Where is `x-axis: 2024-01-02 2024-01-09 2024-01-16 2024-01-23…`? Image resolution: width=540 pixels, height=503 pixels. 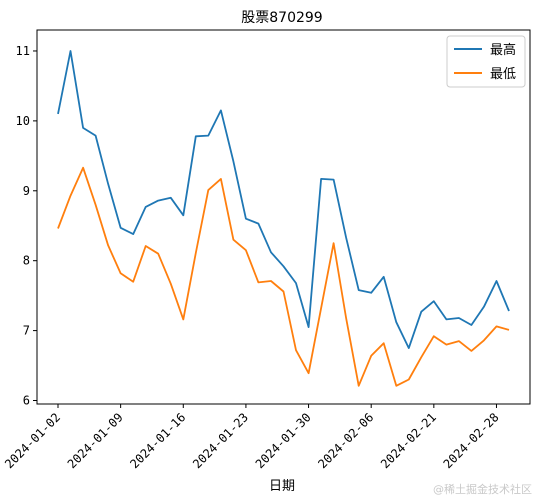
x-axis: 2024-01-02 2024-01-09 2024-01-16 2024-01-23… is located at coordinates (252, 437).